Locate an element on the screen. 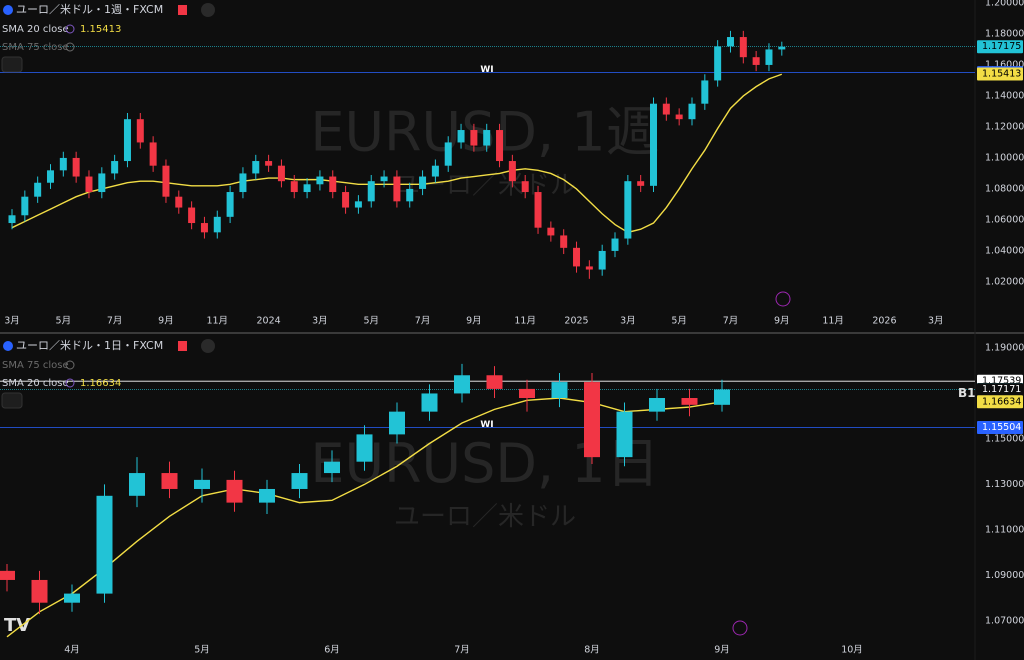 This screenshot has width=1024, height=660. x-tick-label: 10月 is located at coordinates (852, 650).